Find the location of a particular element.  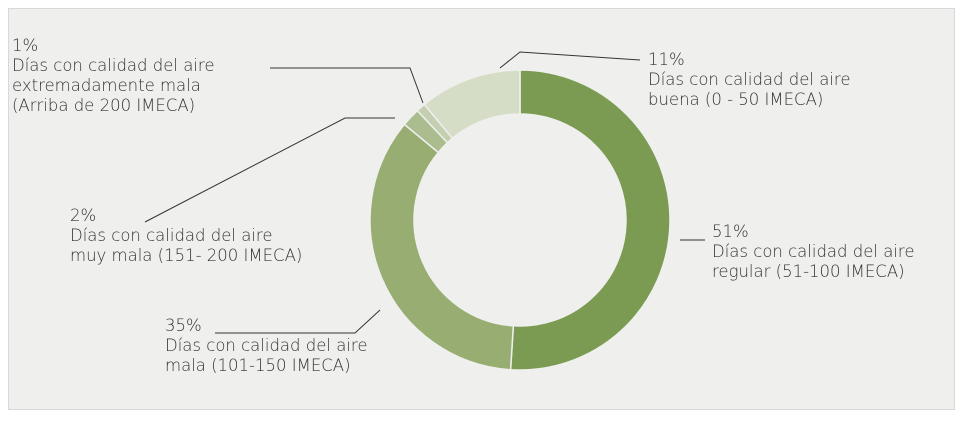

value-label: 35% is located at coordinates (183, 325).